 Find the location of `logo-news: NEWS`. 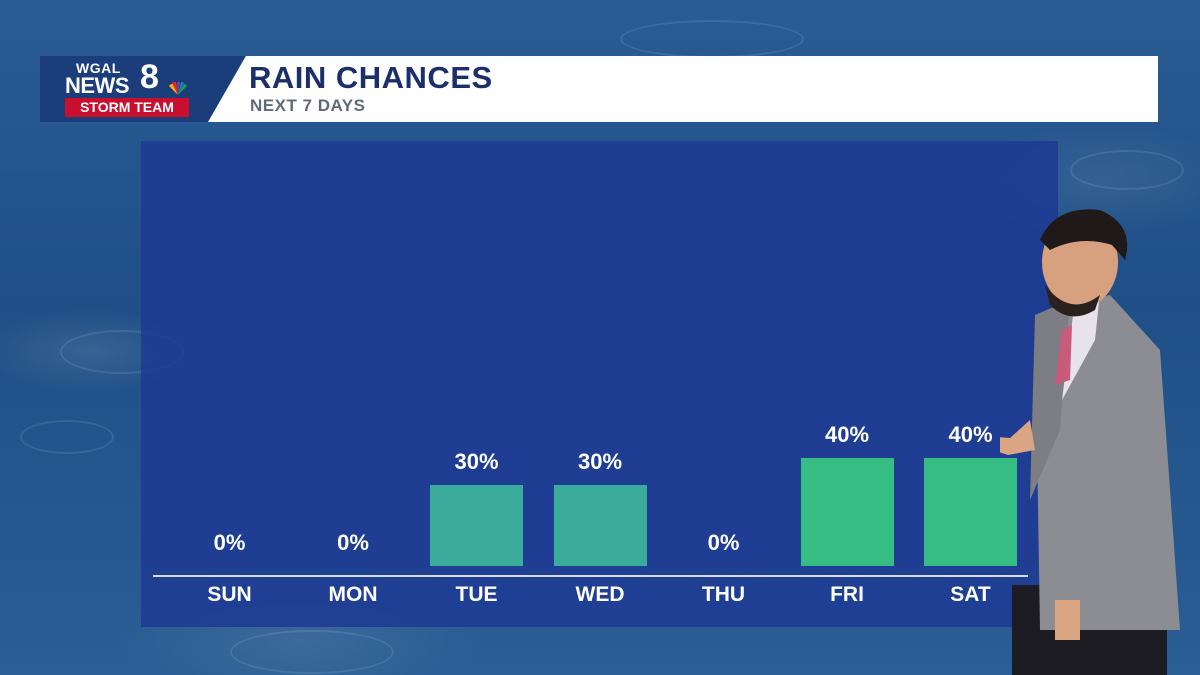

logo-news: NEWS is located at coordinates (97, 85).